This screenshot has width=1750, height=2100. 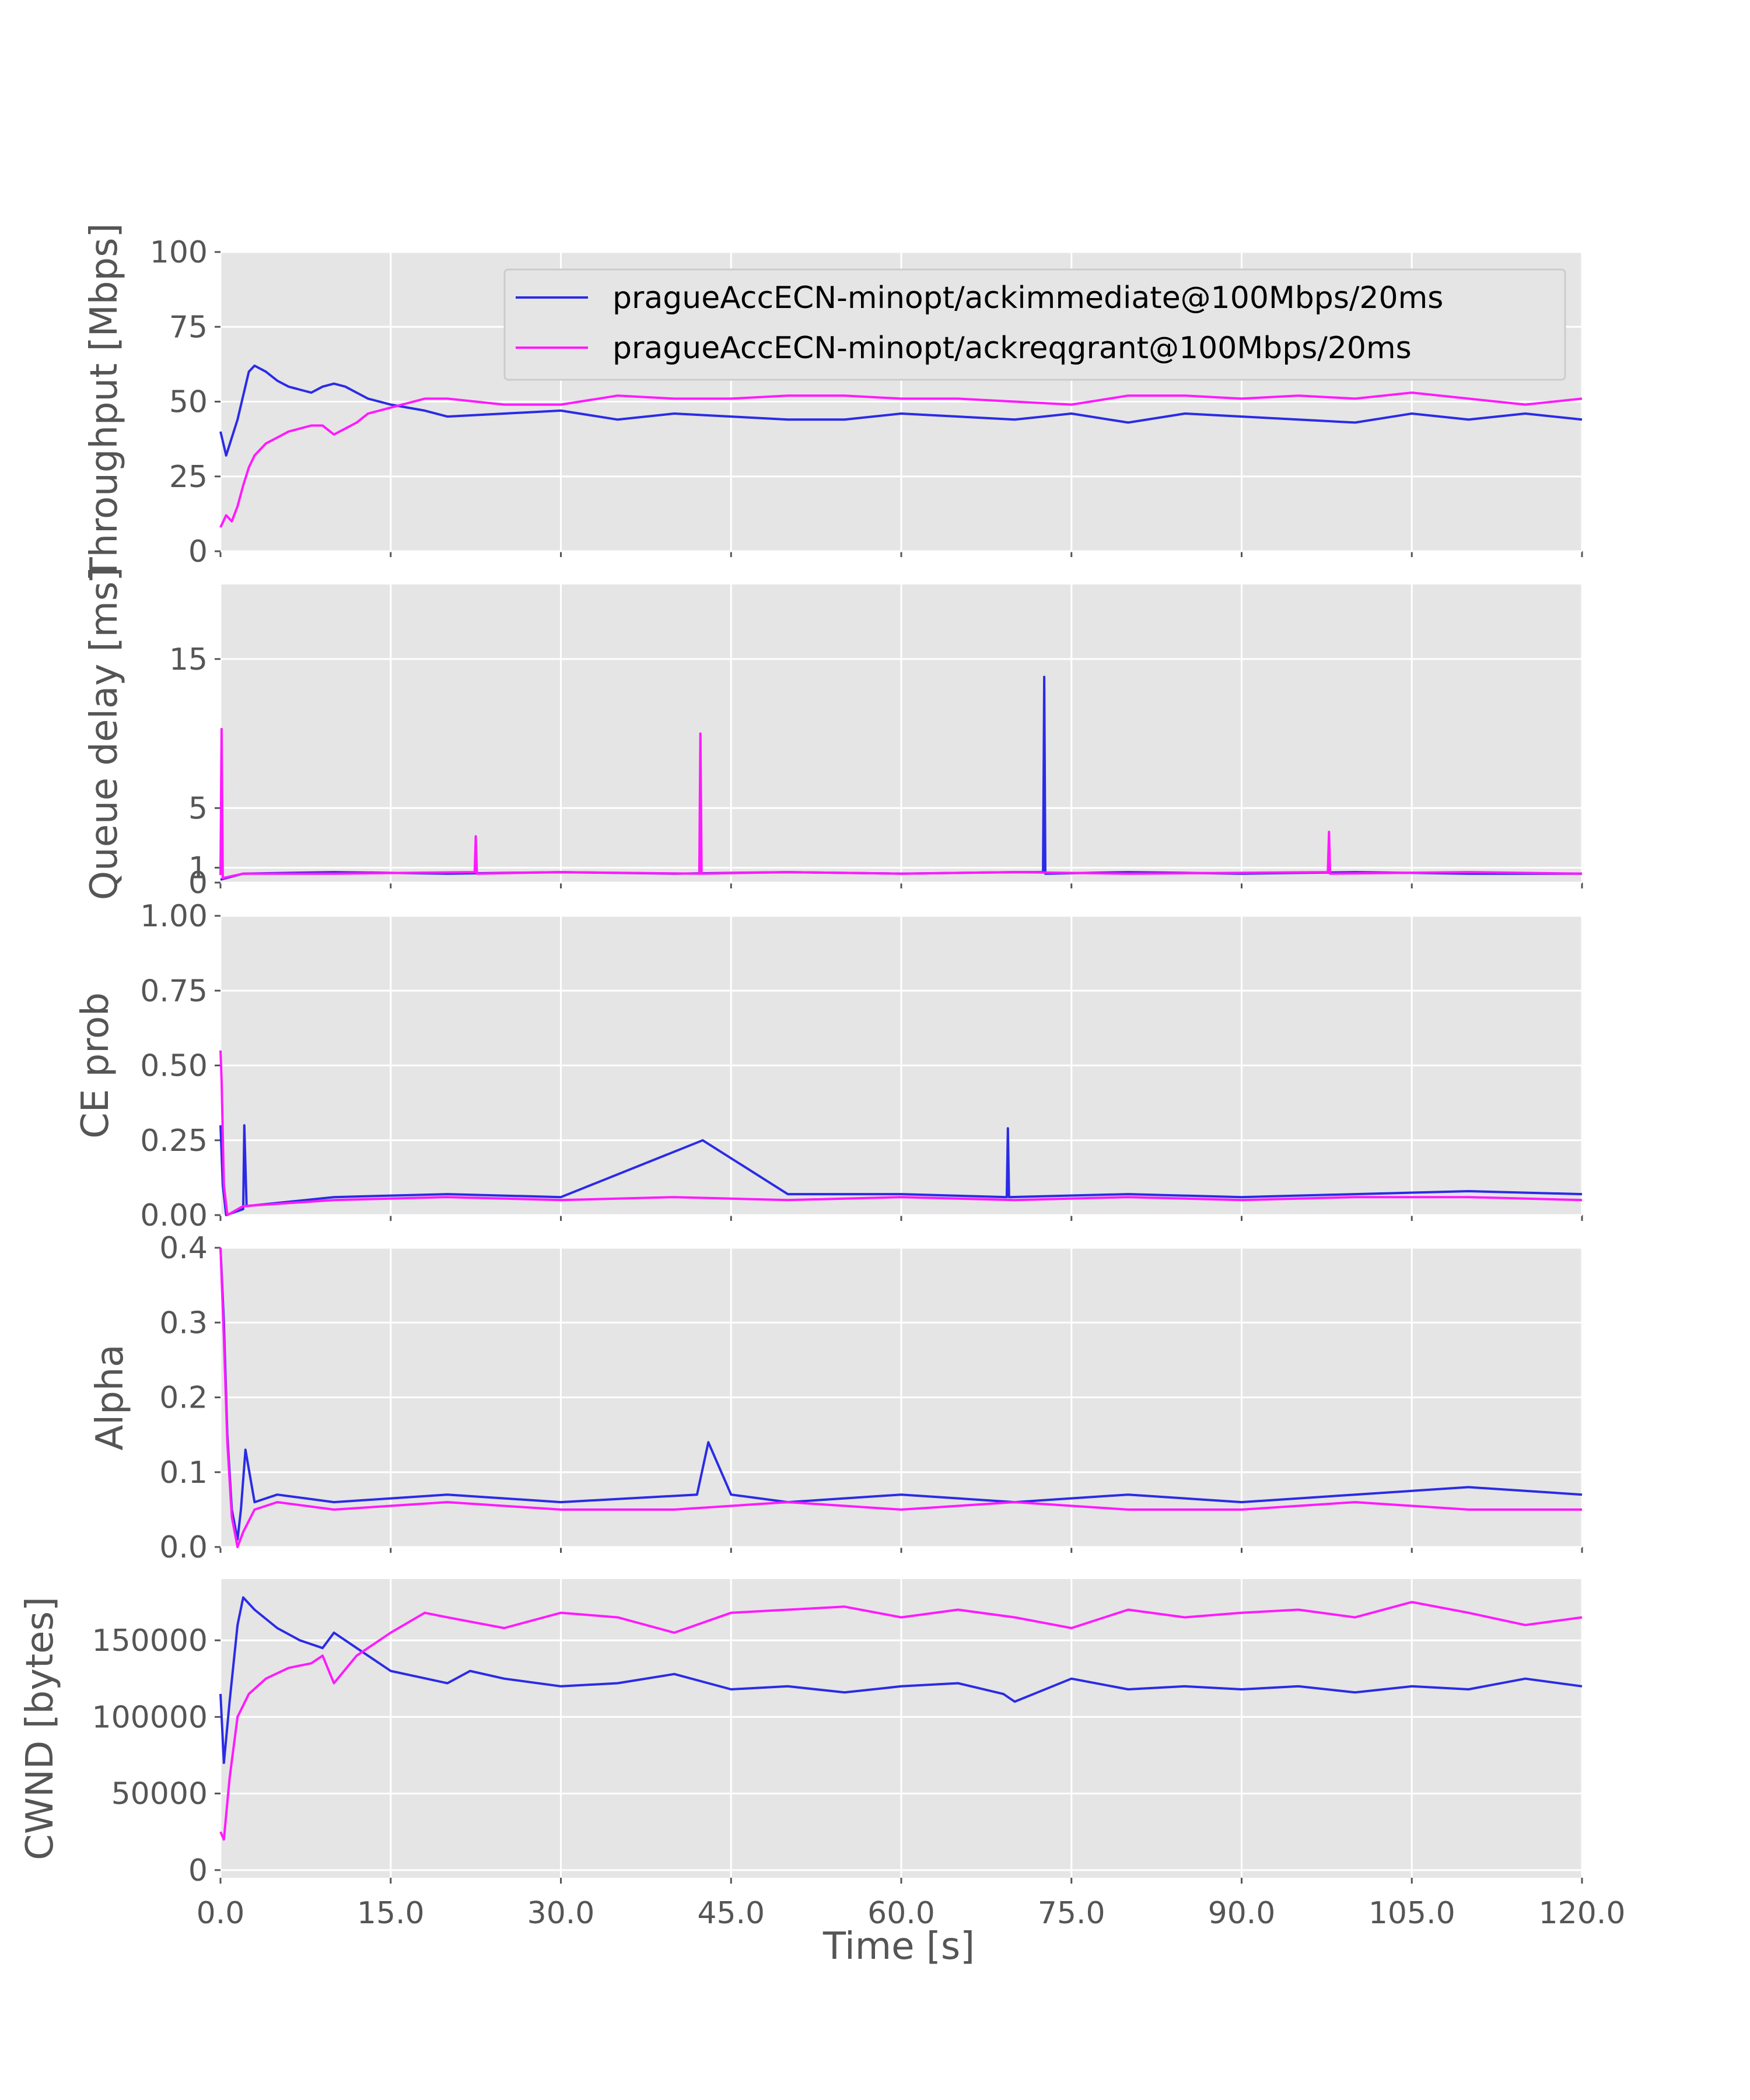 I want to click on y-axis-label: CE prob, so click(x=95, y=1065).